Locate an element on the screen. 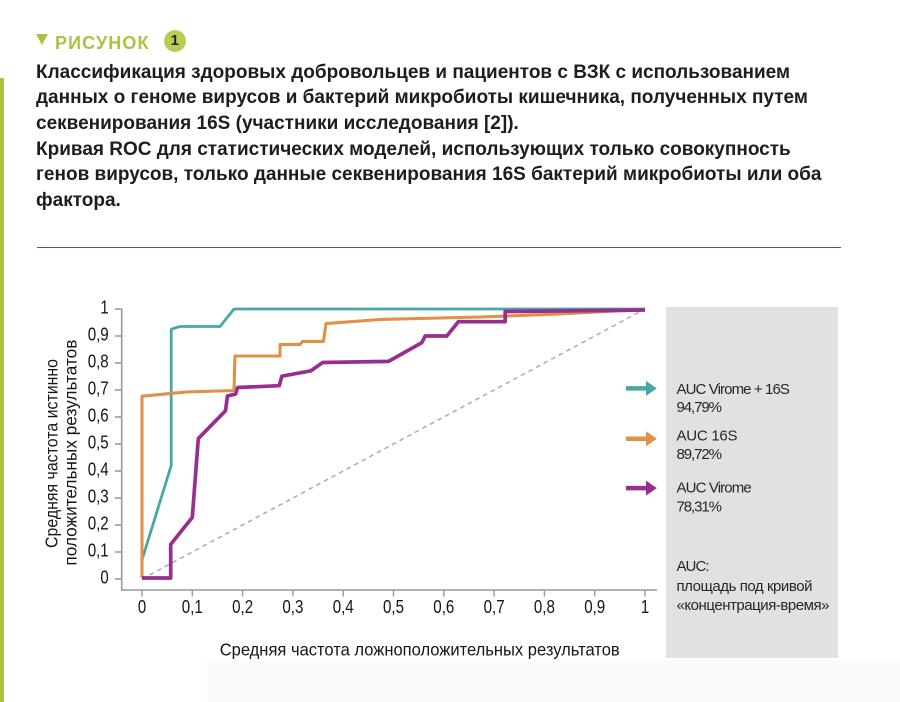  svg-text: Средняя частота истинно is located at coordinates (52, 453).